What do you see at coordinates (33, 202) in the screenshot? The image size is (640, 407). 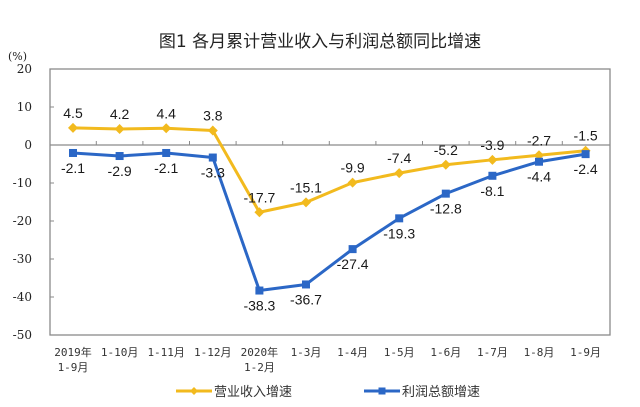 I see `y-axis: 20 10 0 -10 -20 -30 -40 -50` at bounding box center [33, 202].